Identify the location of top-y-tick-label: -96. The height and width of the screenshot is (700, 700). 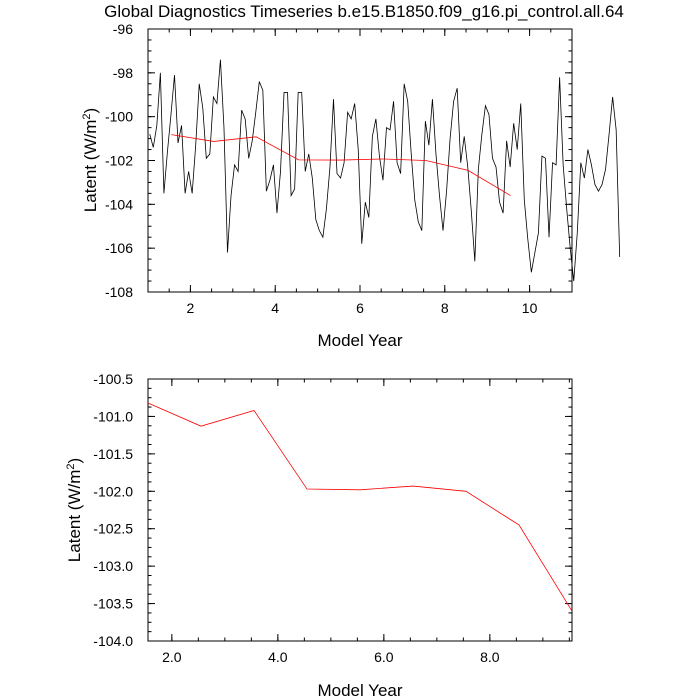
(123, 29).